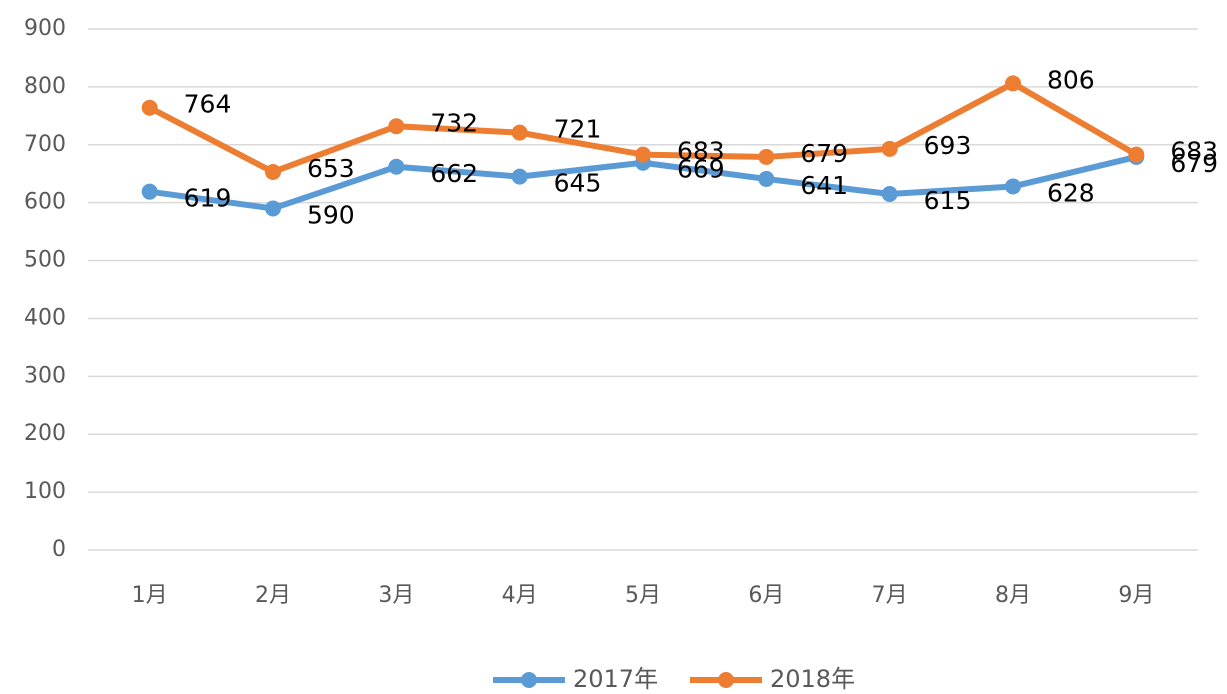 The width and height of the screenshot is (1227, 694). Describe the element at coordinates (45, 317) in the screenshot. I see `y-tick-label: 400` at that location.